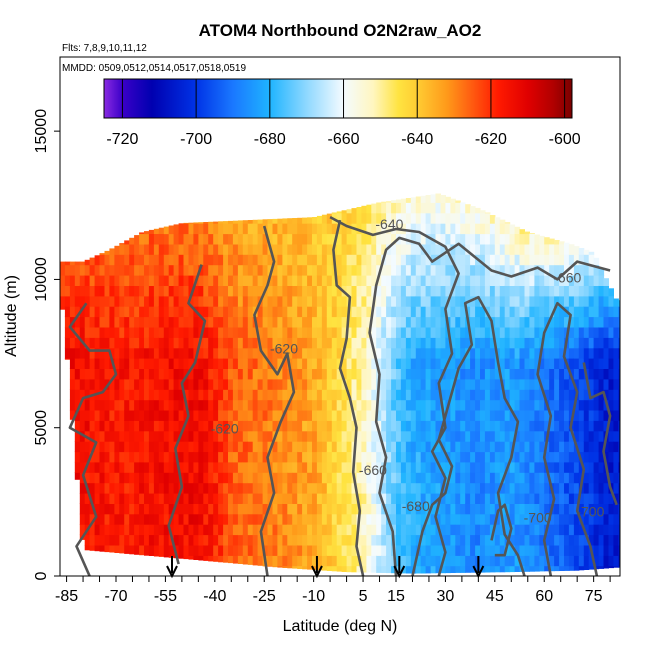 The height and width of the screenshot is (650, 650). What do you see at coordinates (122, 139) in the screenshot?
I see `colorbar-tick-label: -720` at bounding box center [122, 139].